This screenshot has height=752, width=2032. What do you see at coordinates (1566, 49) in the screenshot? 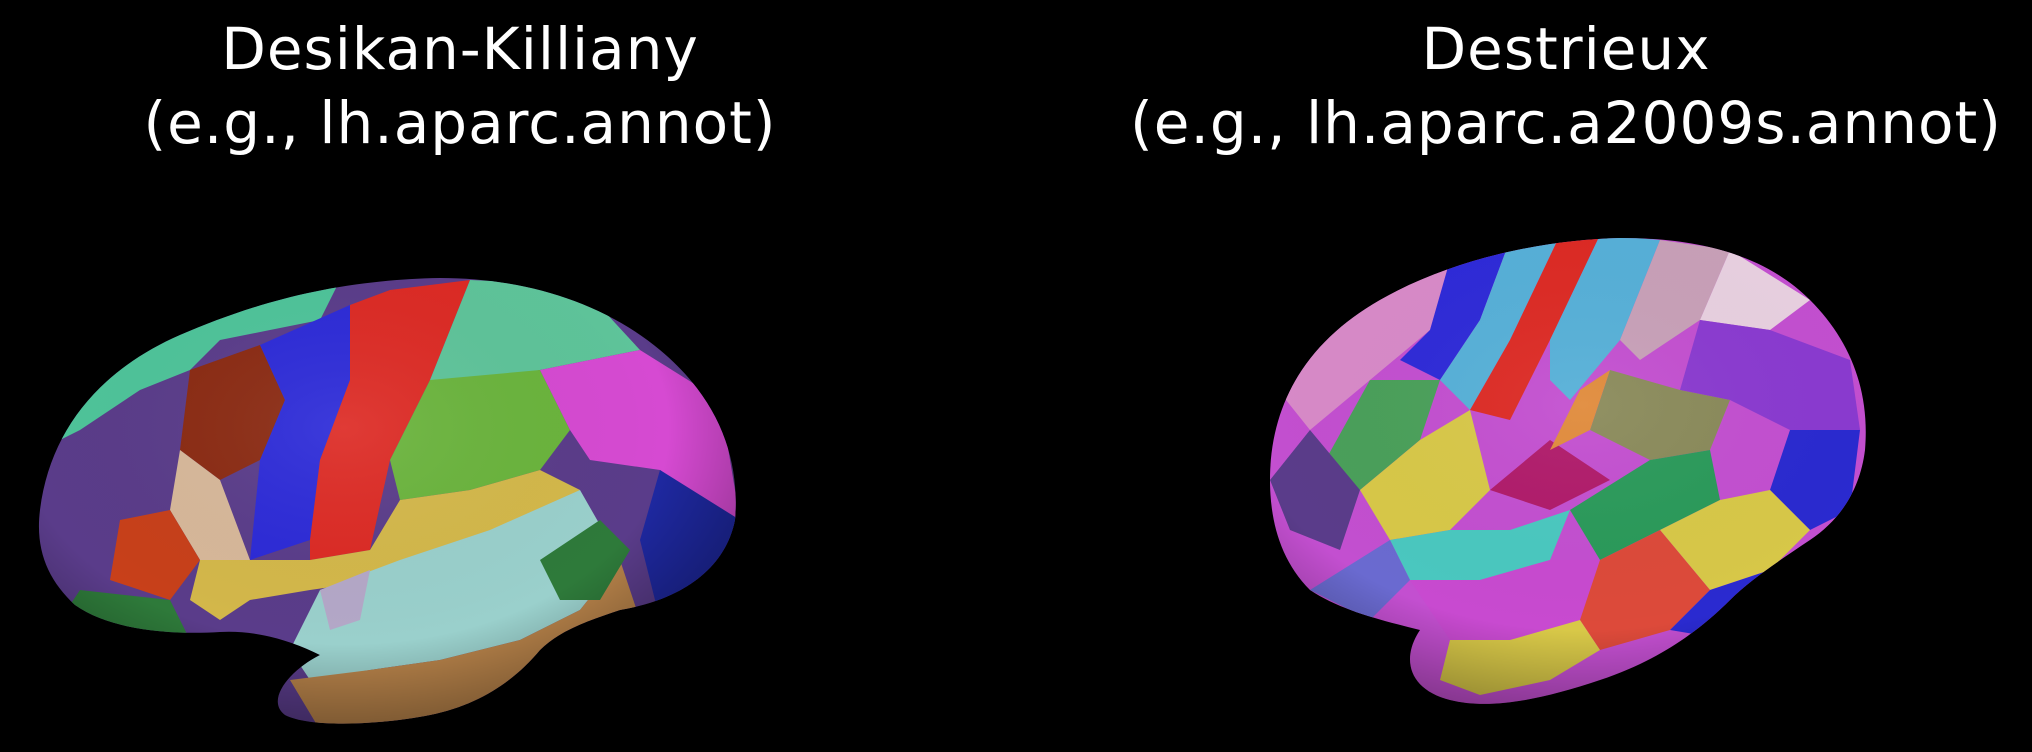
I see `atlas-title: Destrieux` at bounding box center [1566, 49].